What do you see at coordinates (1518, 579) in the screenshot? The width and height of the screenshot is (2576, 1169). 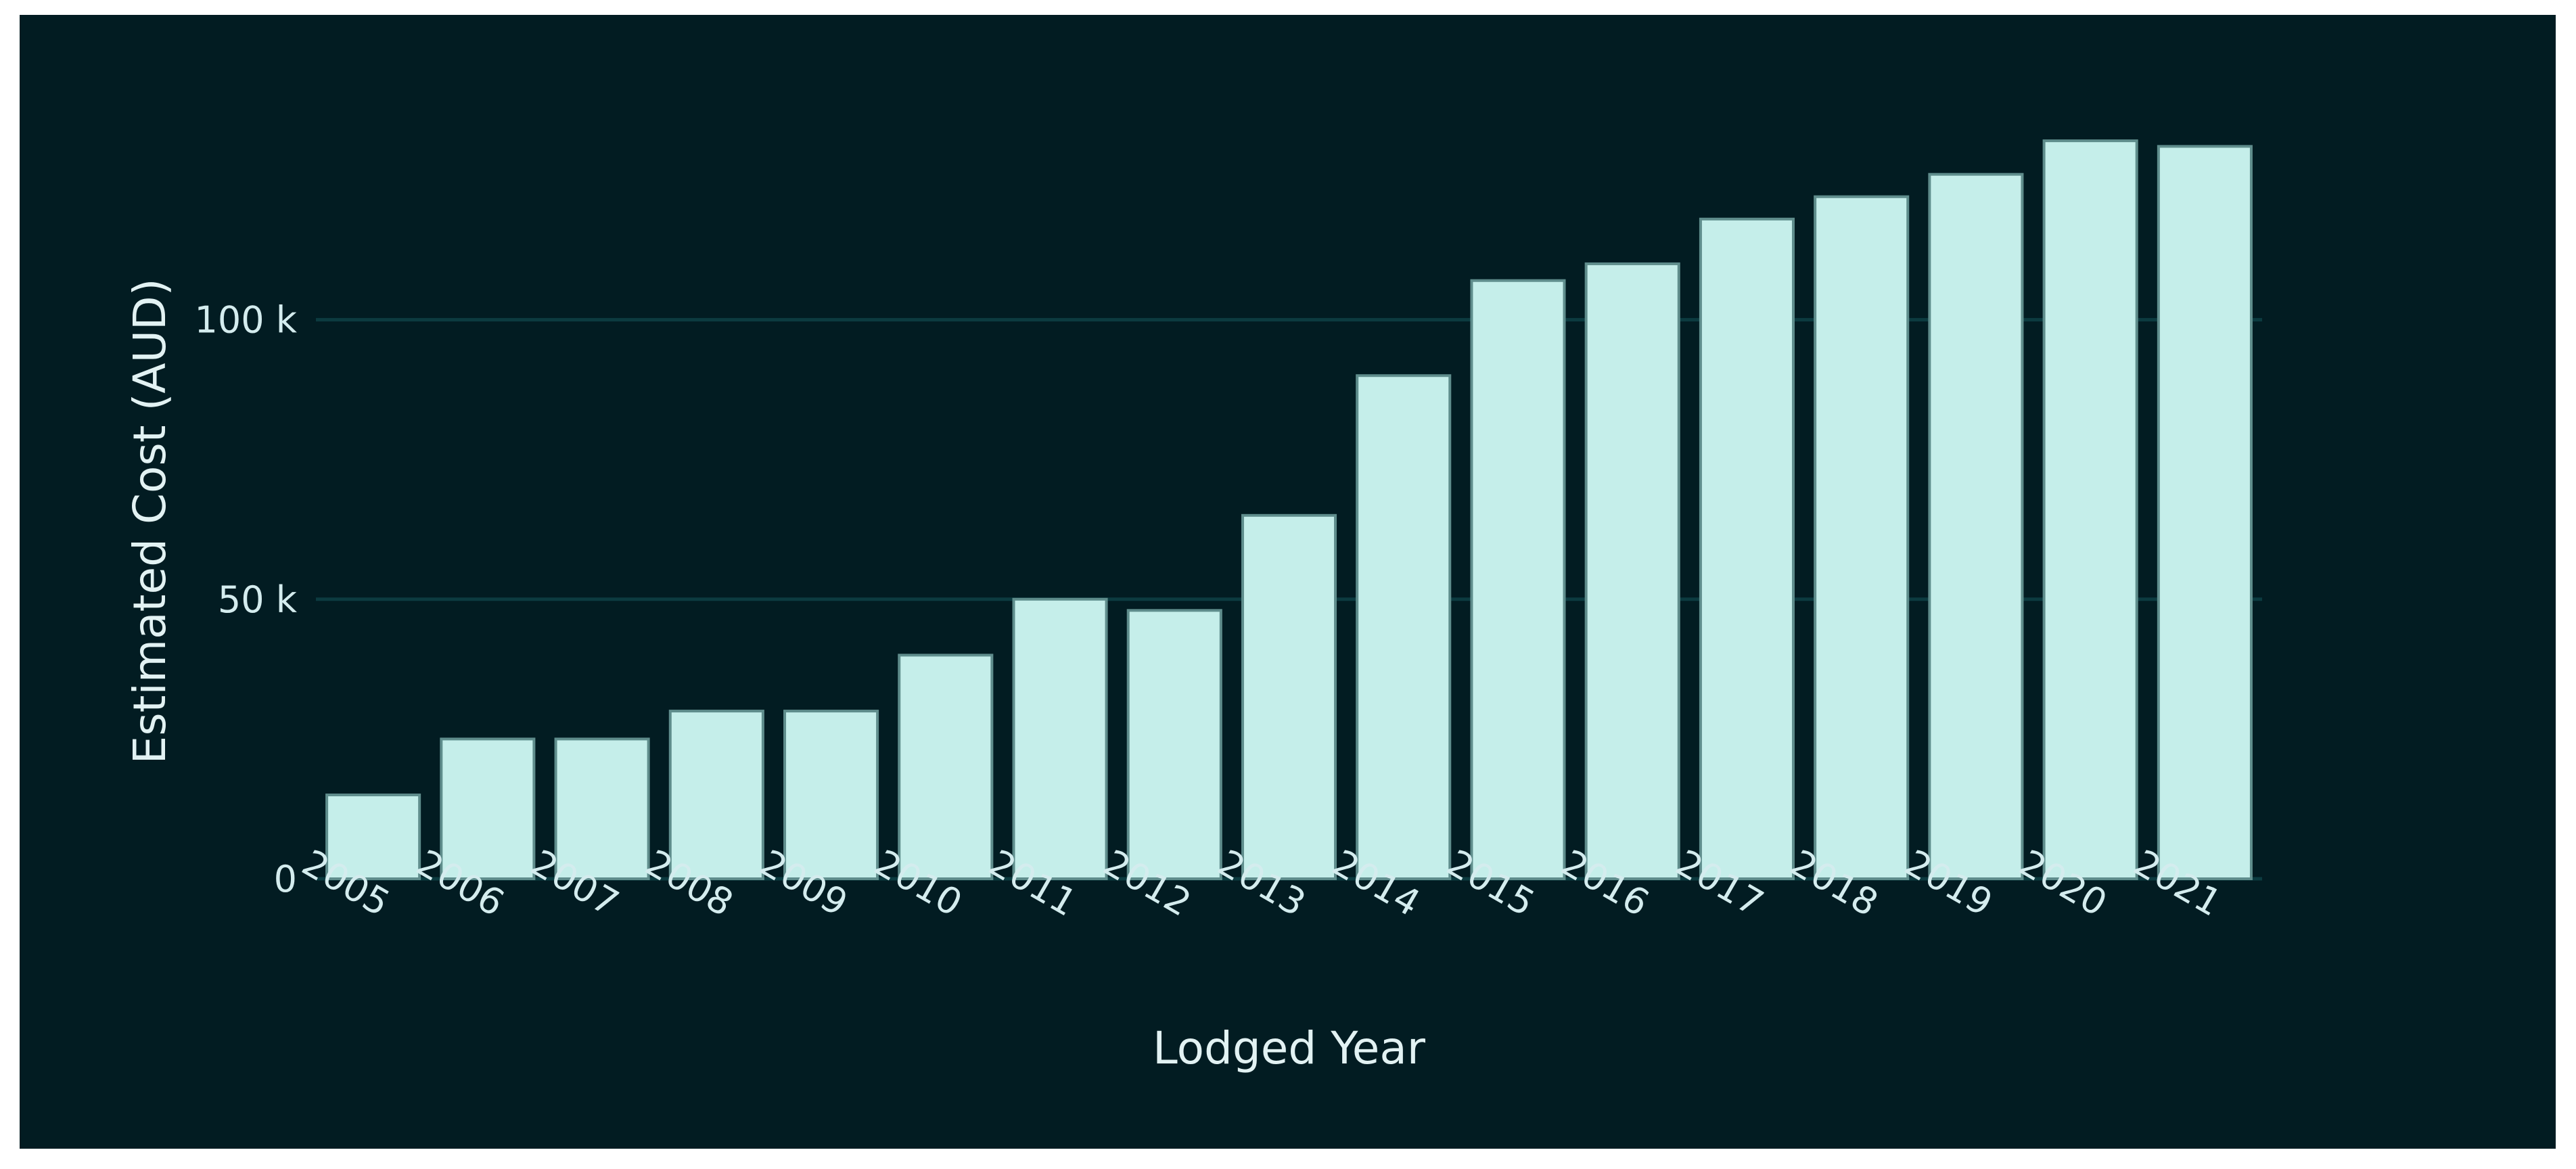 I see `bar-2015` at bounding box center [1518, 579].